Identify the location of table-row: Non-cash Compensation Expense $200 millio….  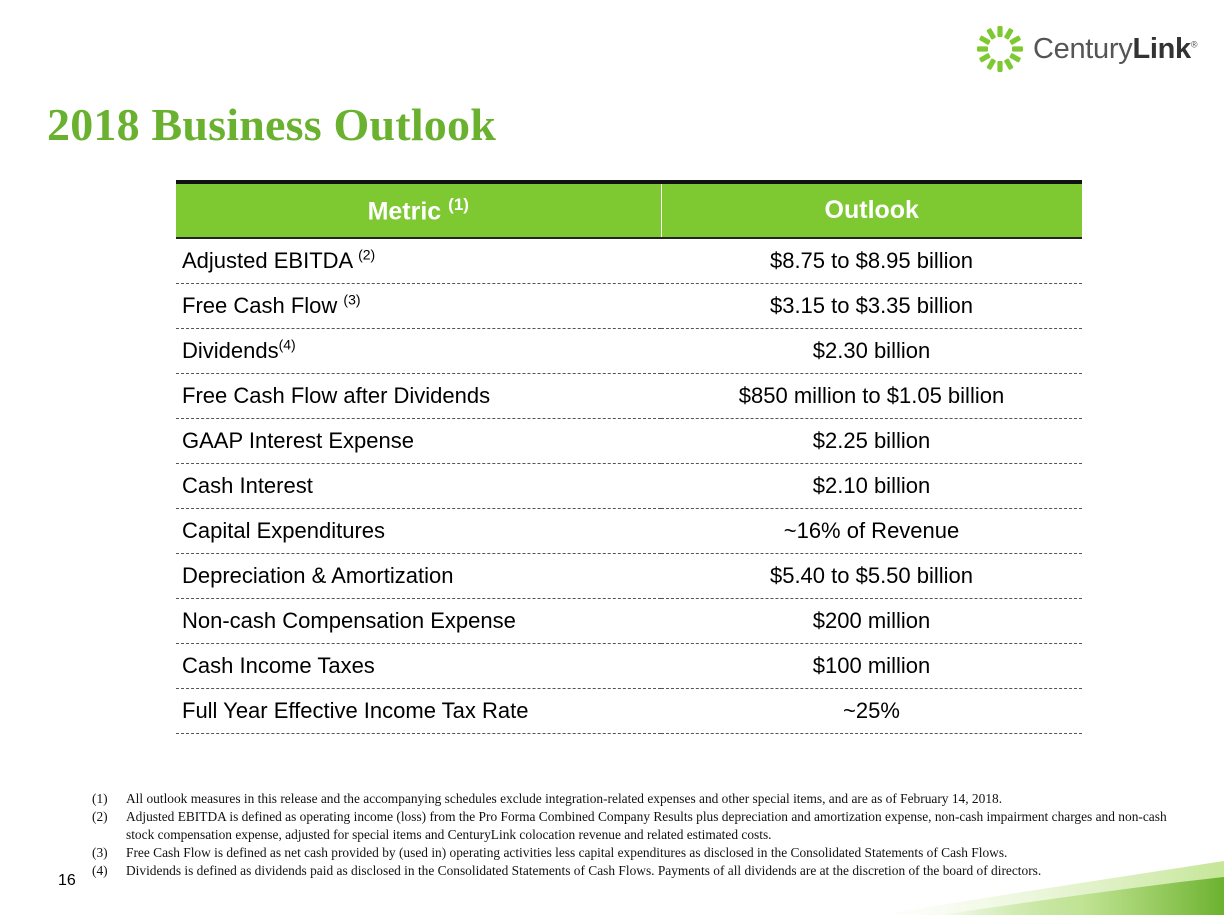
(629, 621).